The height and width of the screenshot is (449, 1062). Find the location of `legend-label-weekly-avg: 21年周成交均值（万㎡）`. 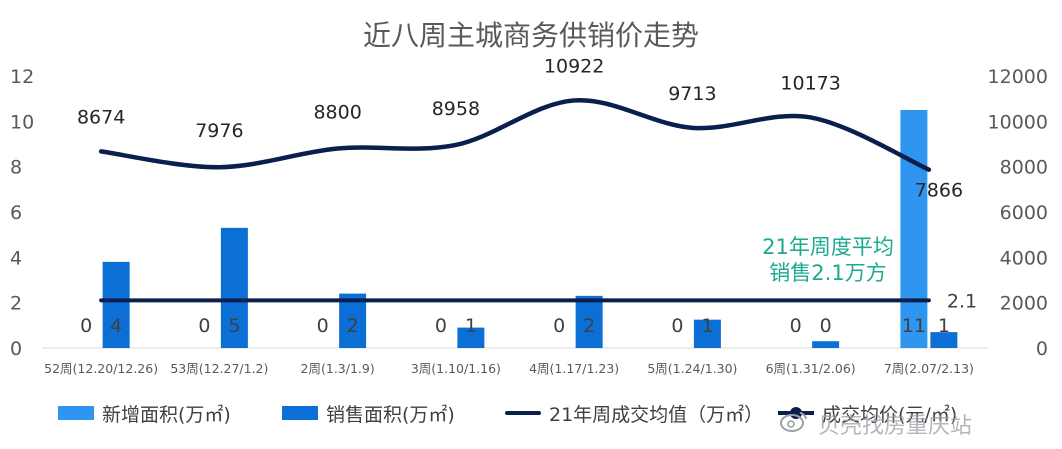

legend-label-weekly-avg: 21年周成交均值（万㎡） is located at coordinates (656, 414).